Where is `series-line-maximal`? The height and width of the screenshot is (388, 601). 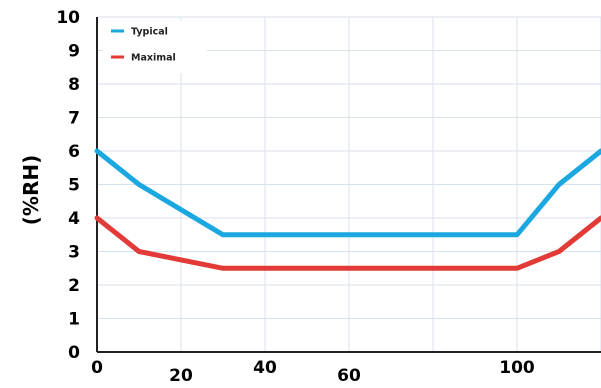 series-line-maximal is located at coordinates (347, 243).